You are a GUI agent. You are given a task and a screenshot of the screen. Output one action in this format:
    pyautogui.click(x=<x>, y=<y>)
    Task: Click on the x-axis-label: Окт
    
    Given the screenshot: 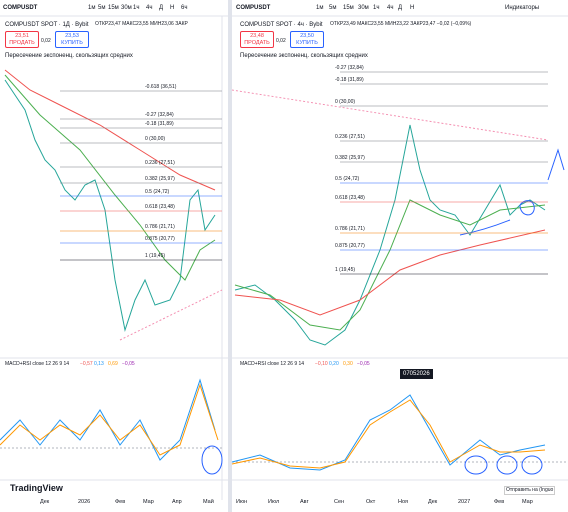 What is the action you would take?
    pyautogui.click(x=371, y=502)
    